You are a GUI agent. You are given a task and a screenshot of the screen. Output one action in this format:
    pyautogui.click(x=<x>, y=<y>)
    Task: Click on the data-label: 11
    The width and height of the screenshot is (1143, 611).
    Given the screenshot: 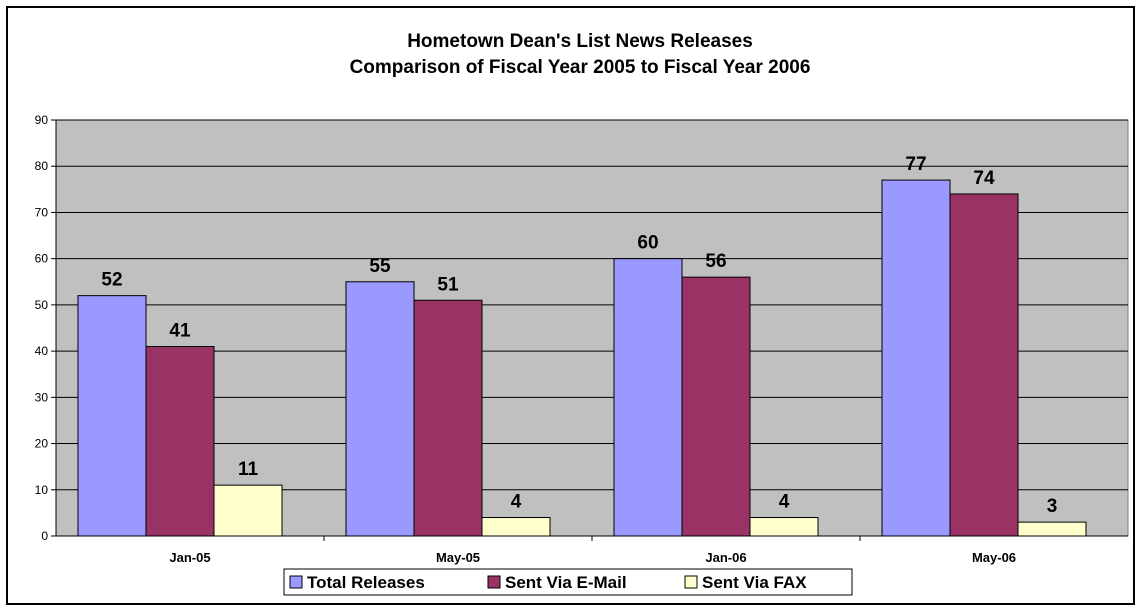 What is the action you would take?
    pyautogui.click(x=248, y=469)
    